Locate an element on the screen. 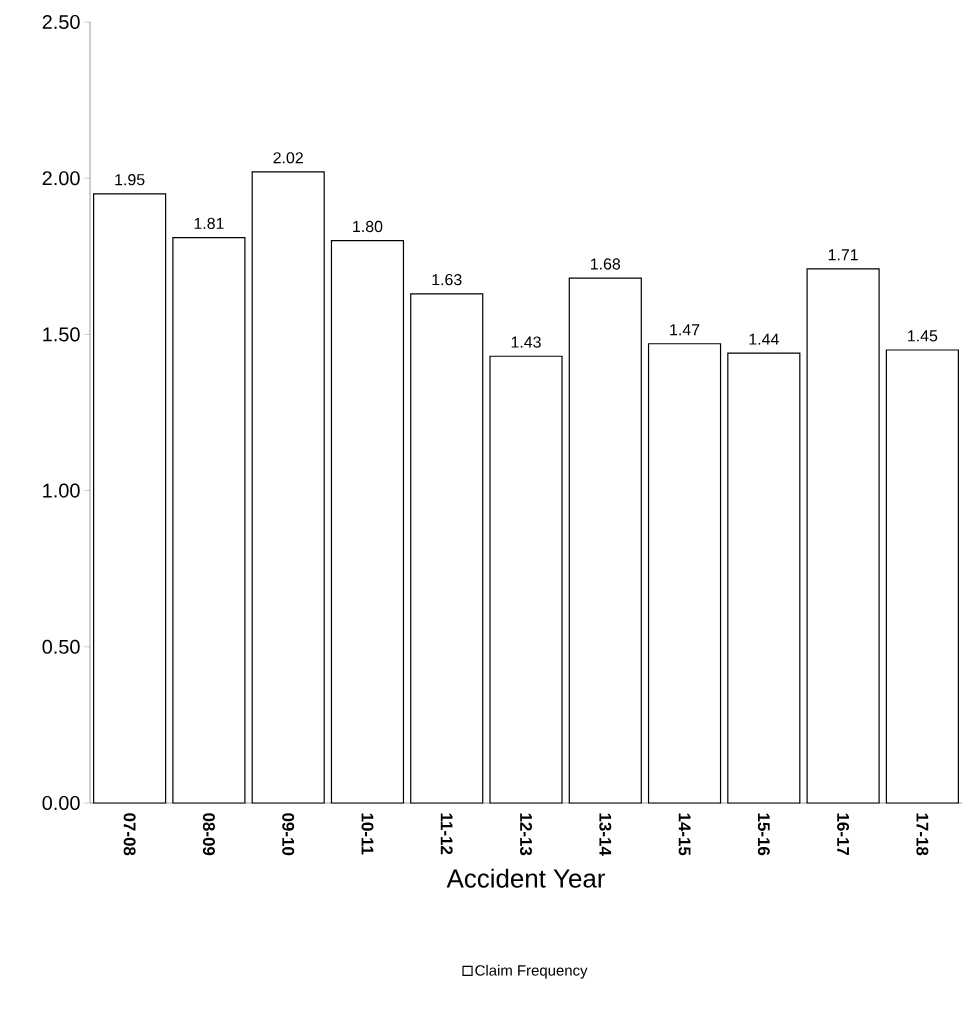 The image size is (962, 1028). x-tick-label: 11-12 is located at coordinates (446, 834).